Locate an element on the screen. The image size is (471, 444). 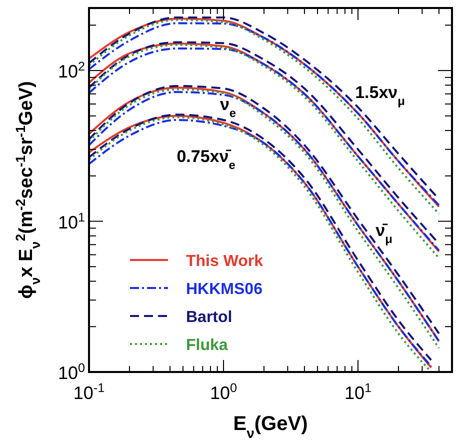
x-tick-label: 10$^{1}$ is located at coordinates (358, 392).